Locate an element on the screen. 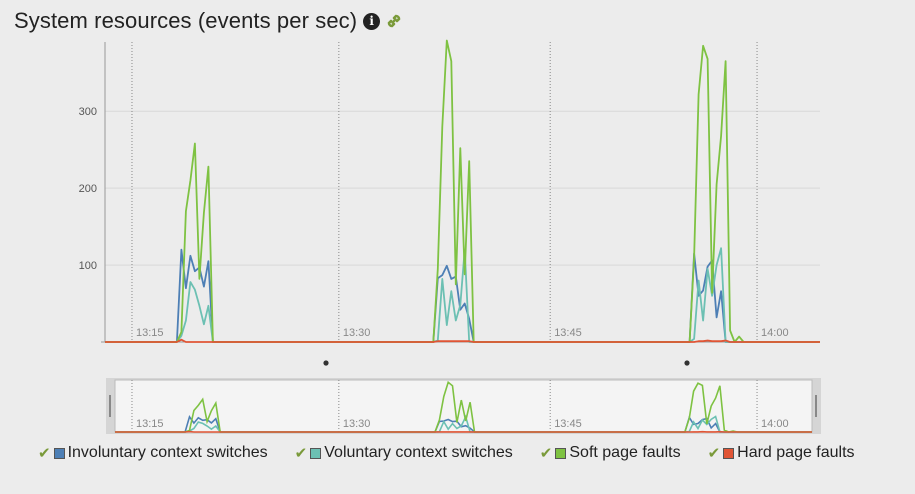 This screenshot has height=494, width=915. info-icon: i is located at coordinates (372, 21).